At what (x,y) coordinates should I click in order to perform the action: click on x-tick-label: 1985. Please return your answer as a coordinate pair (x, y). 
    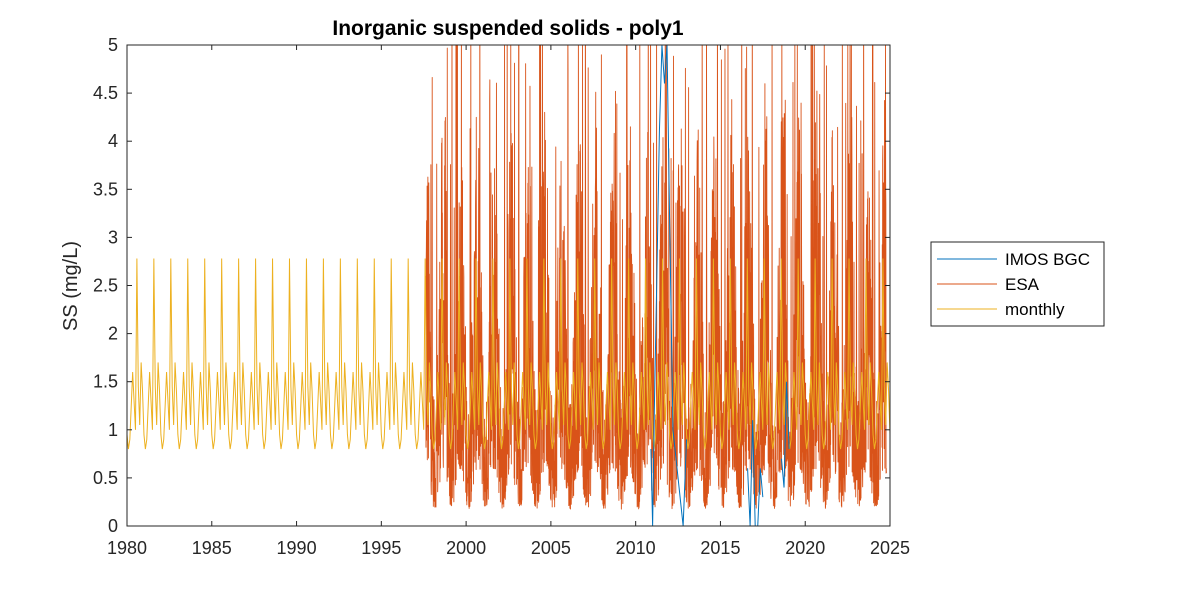
    Looking at the image, I should click on (212, 548).